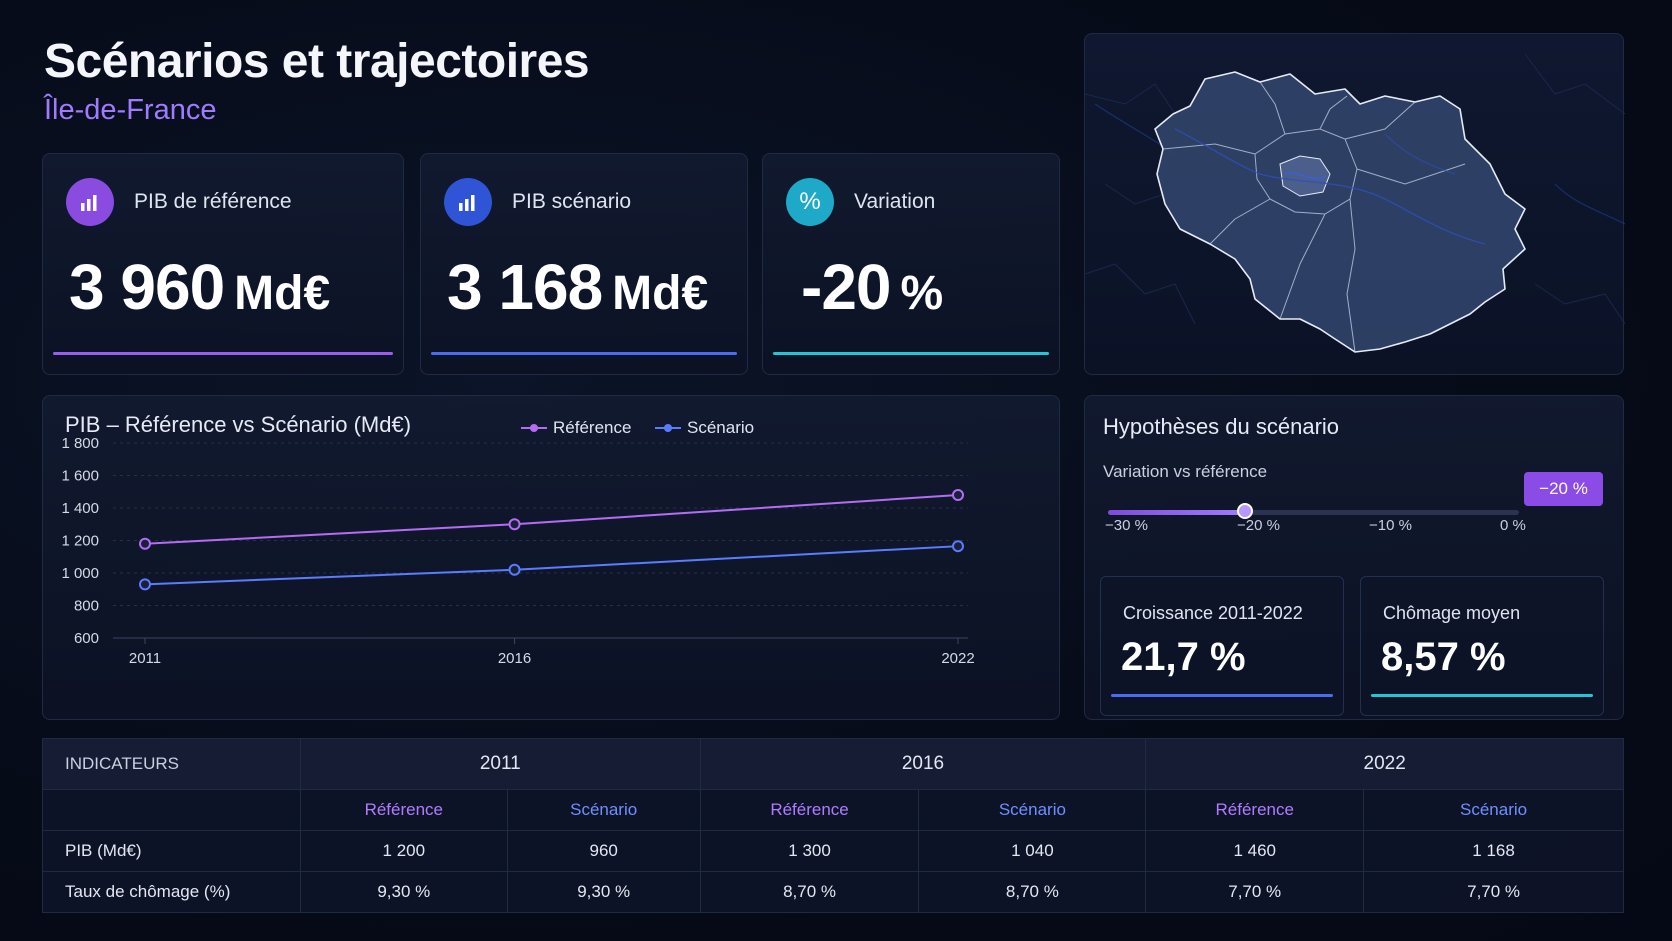  Describe the element at coordinates (145, 658) in the screenshot. I see `x-tick-label: 2011` at that location.